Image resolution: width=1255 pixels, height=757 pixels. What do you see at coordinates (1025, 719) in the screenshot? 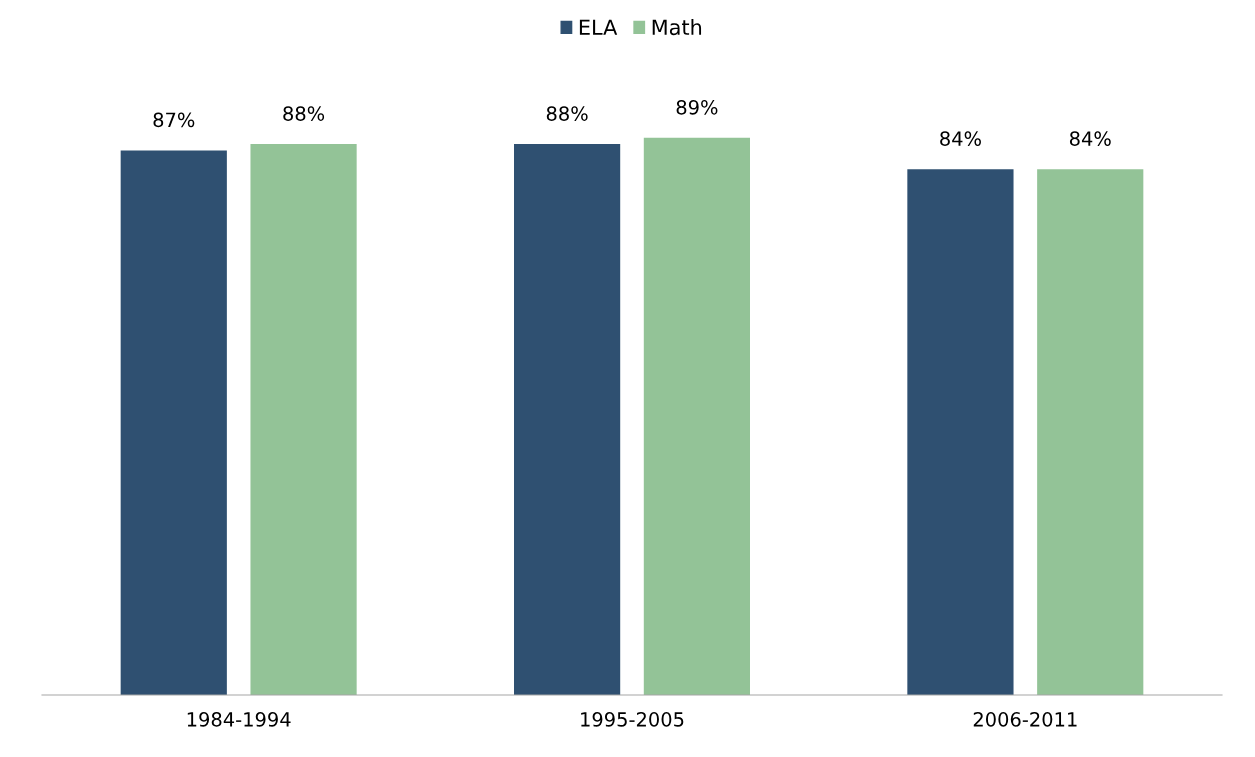
I see `x-tick-label: 2006-2011` at bounding box center [1025, 719].